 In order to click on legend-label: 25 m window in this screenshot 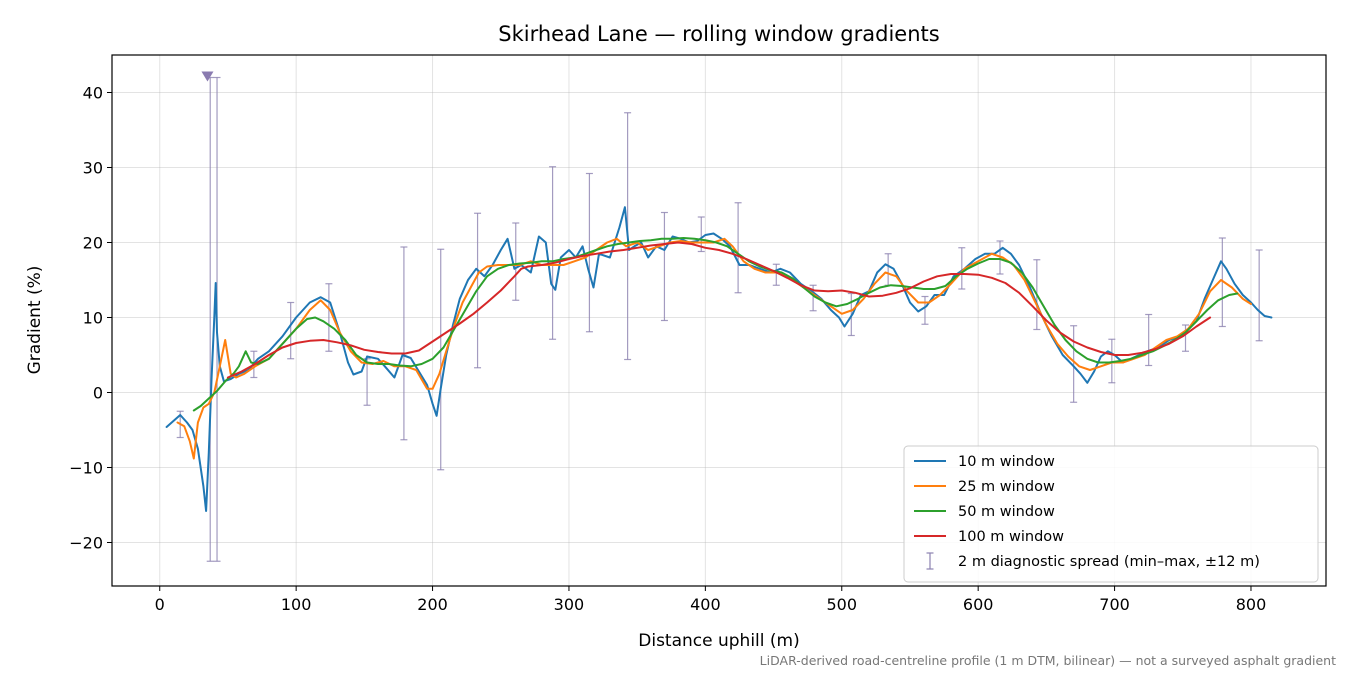, I will do `click(1006, 487)`.